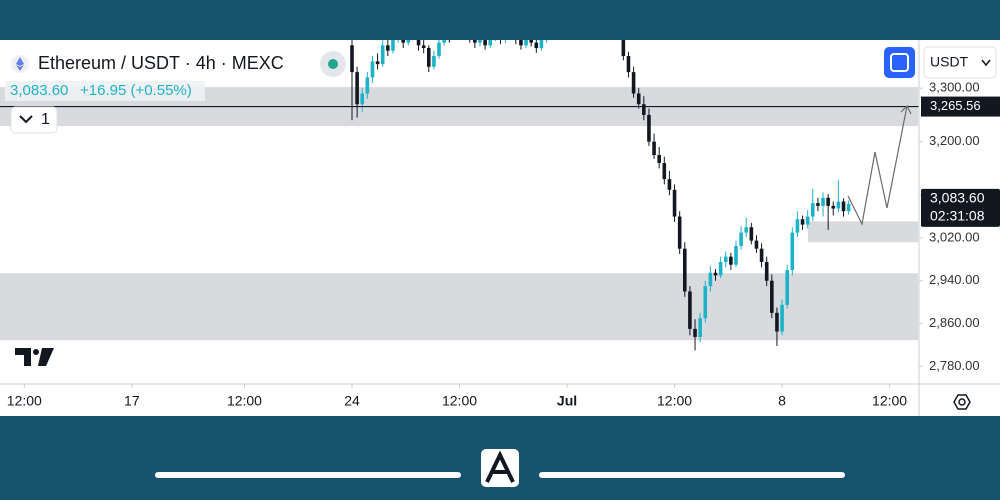  What do you see at coordinates (136, 90) in the screenshot?
I see `legend-change: +16.95 (+0.55%)` at bounding box center [136, 90].